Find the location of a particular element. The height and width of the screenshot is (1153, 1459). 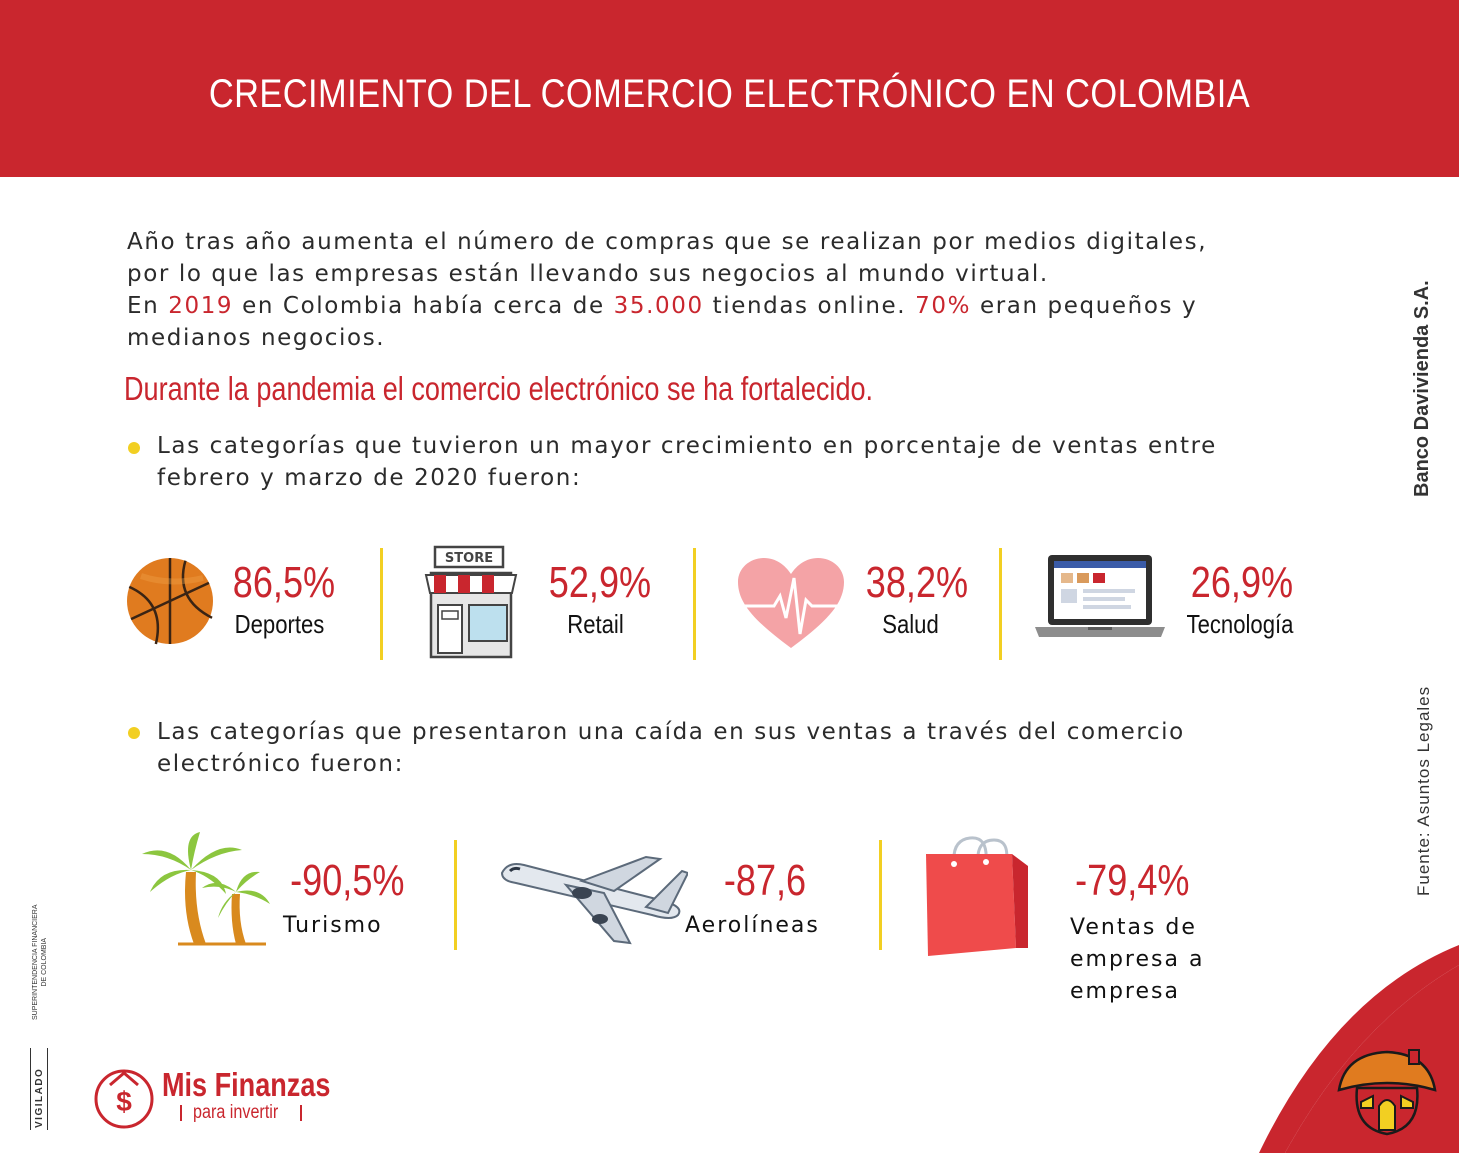

decline-label-b2b-line-2: empresa a is located at coordinates (1137, 959).